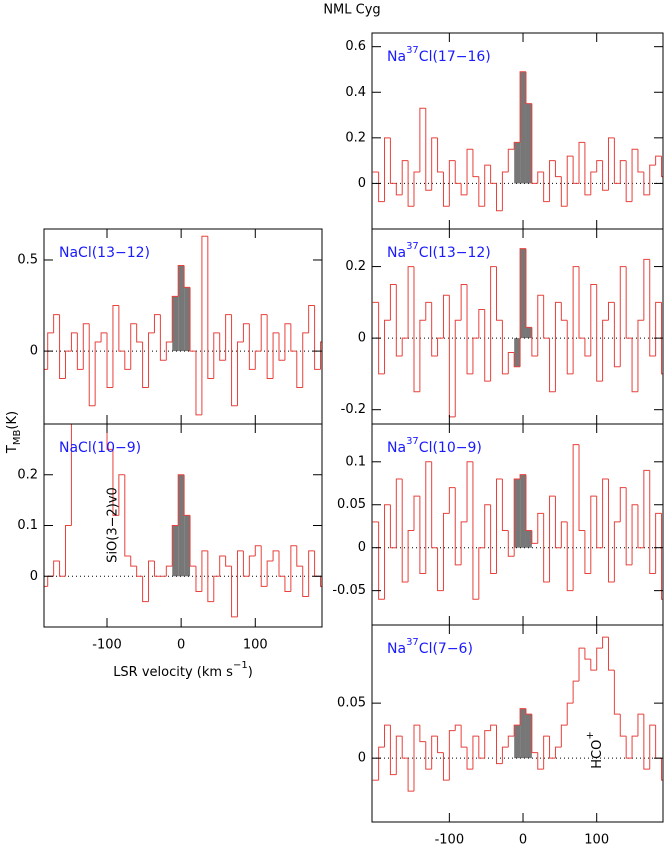 Image resolution: width=664 pixels, height=848 pixels. What do you see at coordinates (590, 735) in the screenshot?
I see `text-part: +` at bounding box center [590, 735].